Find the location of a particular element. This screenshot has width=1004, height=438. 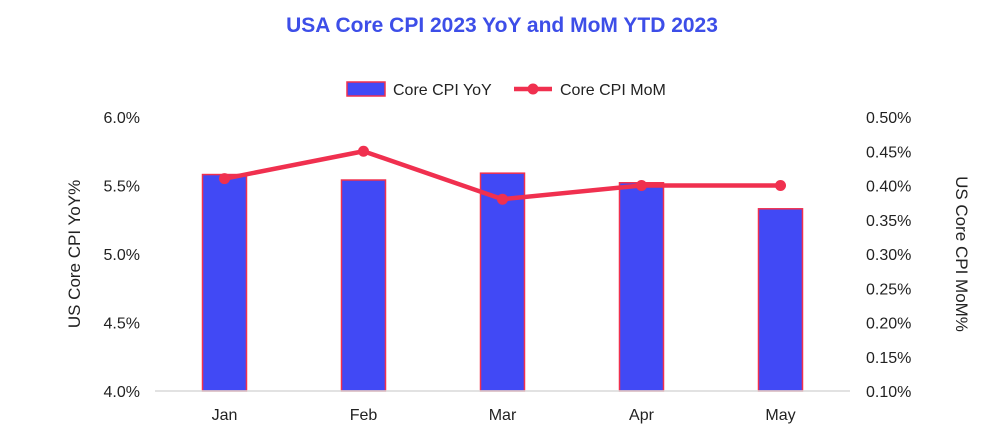

left-axis-ticks: 4.0% 4.5% 5.0% 5.5% 6.0% is located at coordinates (122, 255).